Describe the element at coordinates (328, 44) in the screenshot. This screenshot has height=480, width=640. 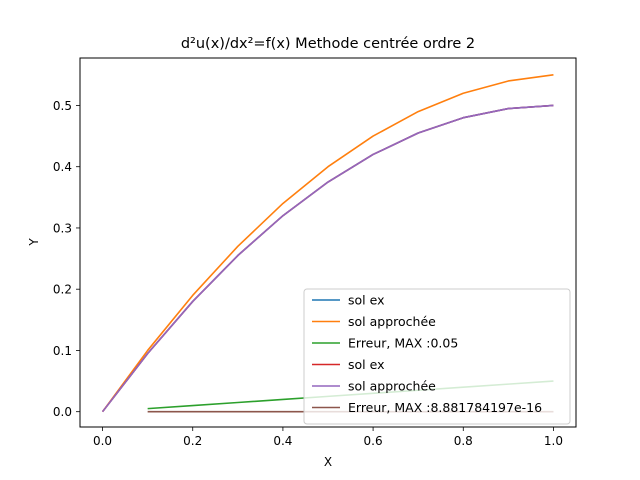
I see `chart-title: d²u(x)/dx²=f(x) Methode centrée ordre 2` at that location.